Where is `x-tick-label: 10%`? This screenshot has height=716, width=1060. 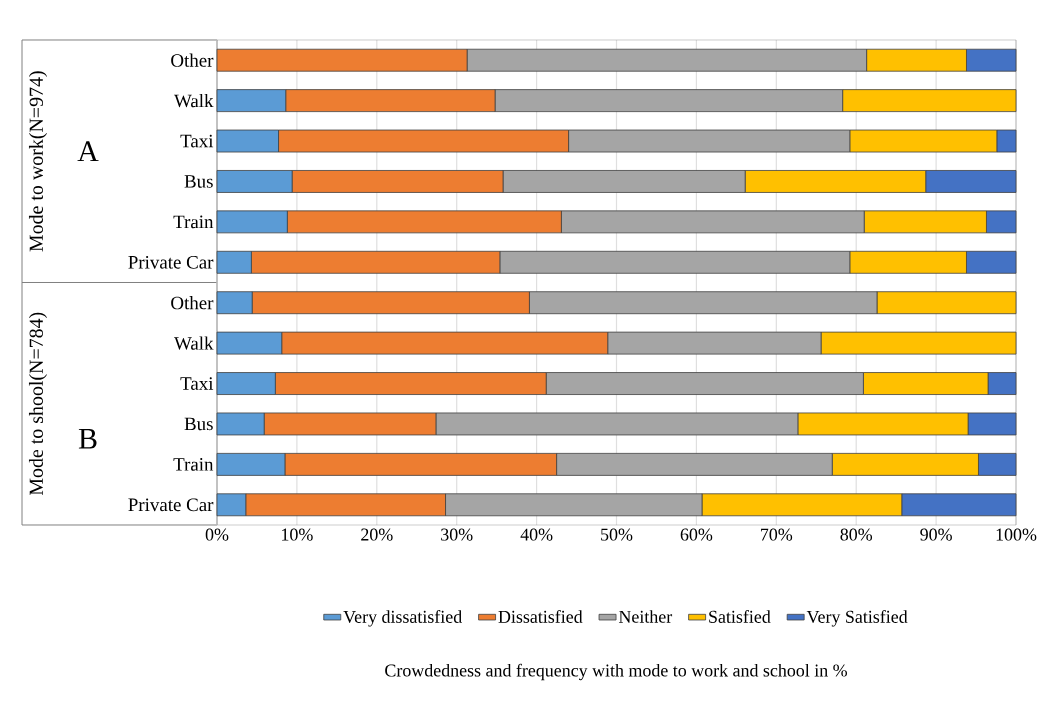
x-tick-label: 10% is located at coordinates (297, 534).